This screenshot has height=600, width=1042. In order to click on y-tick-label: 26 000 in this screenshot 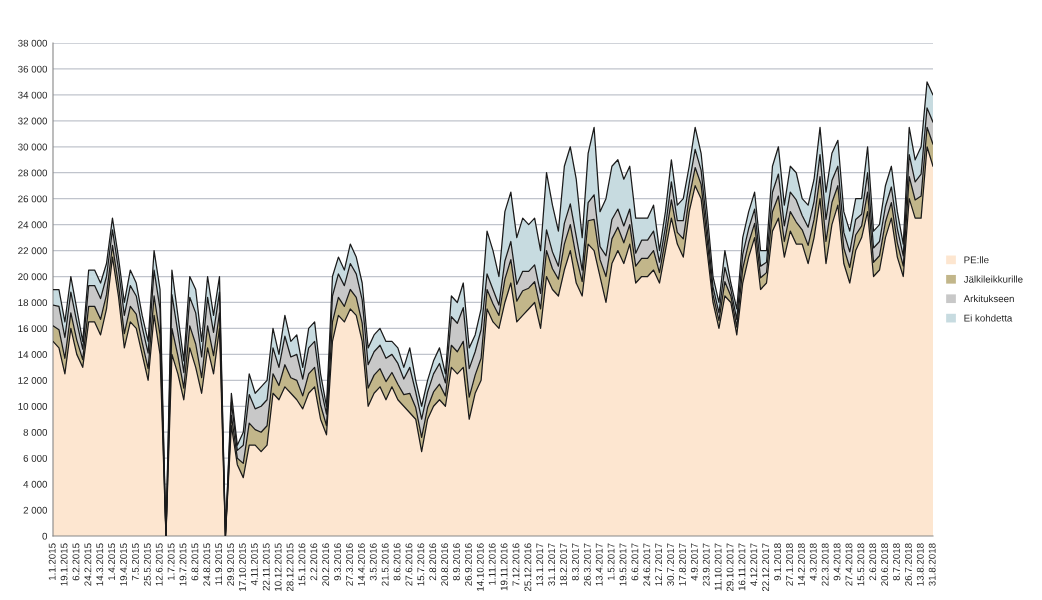, I will do `click(33, 199)`.